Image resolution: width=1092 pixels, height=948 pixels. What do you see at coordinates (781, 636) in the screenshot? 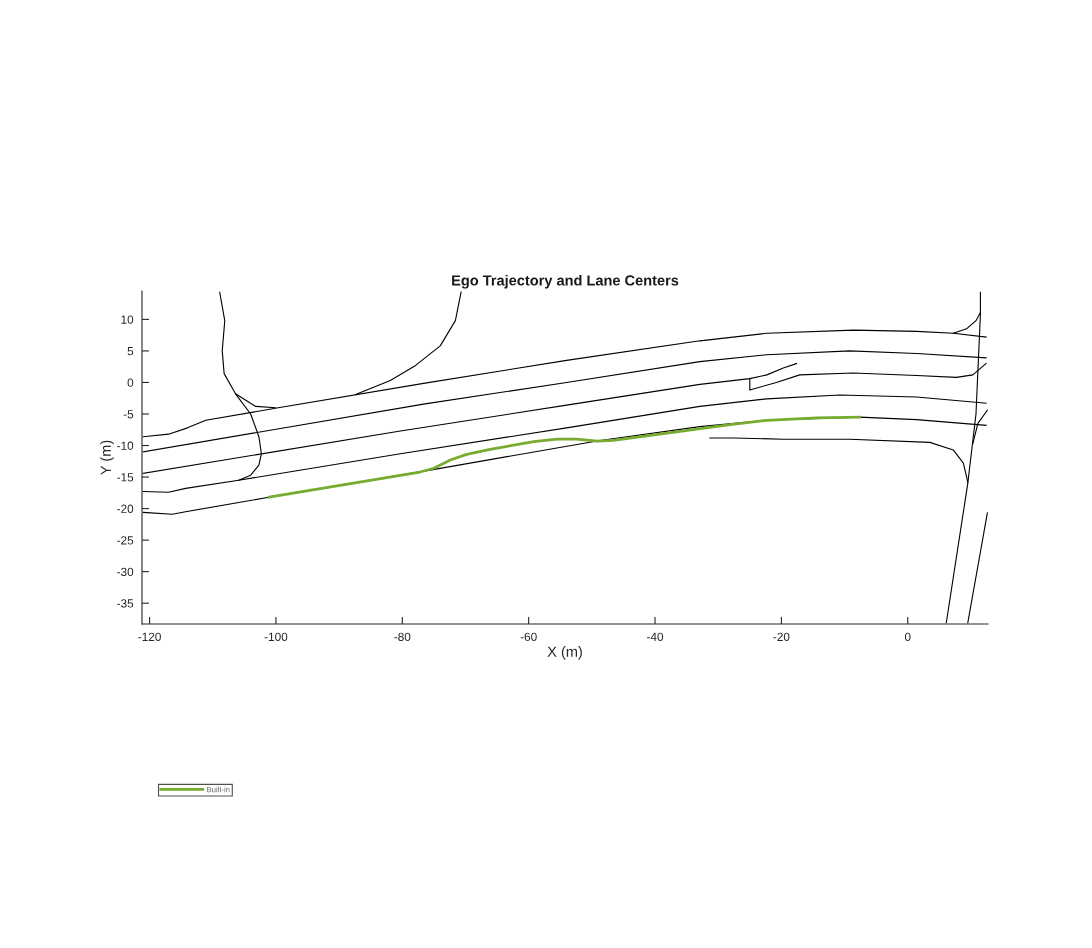
I see `x-tick-label: -20` at bounding box center [781, 636].